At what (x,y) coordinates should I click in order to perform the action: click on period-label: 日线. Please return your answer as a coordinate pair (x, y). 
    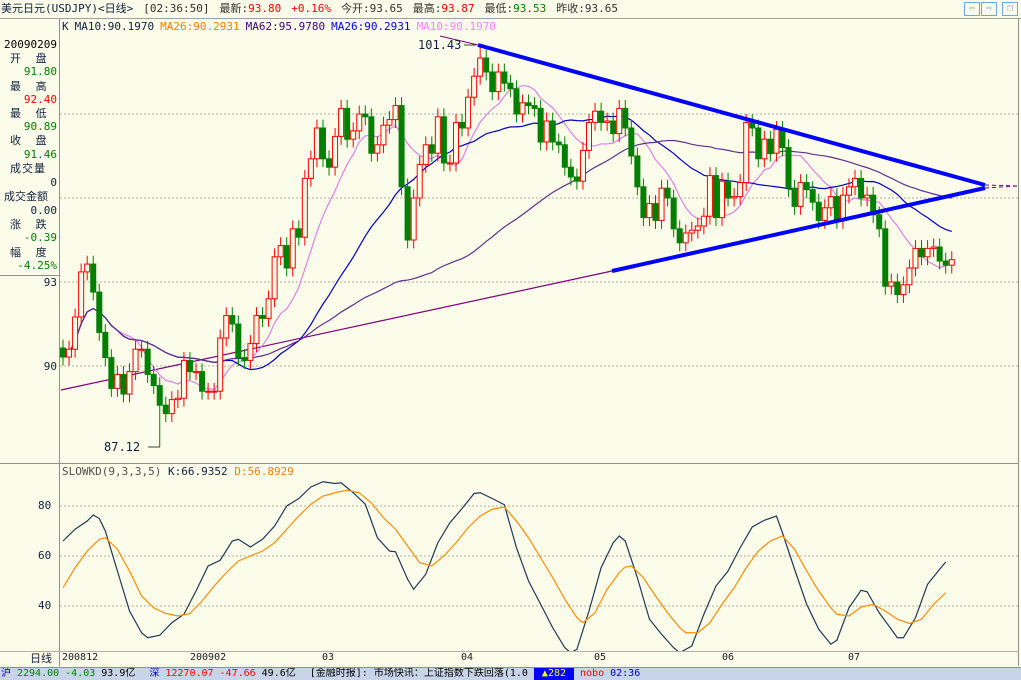
    Looking at the image, I should click on (41, 658).